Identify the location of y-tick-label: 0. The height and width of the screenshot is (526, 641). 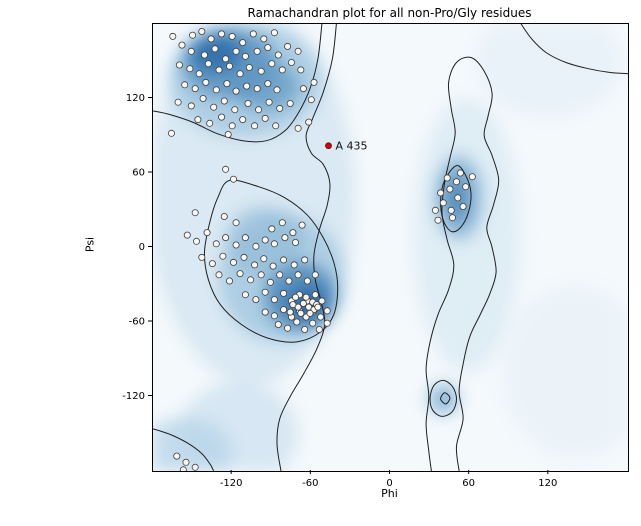
(142, 247).